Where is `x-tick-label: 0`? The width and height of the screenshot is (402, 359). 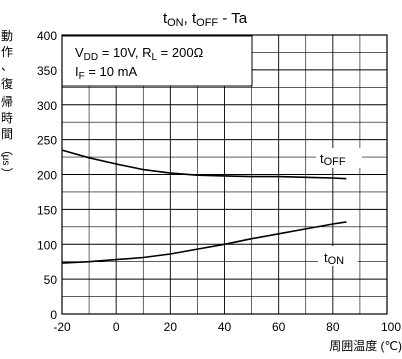
x-tick-label: 0 is located at coordinates (116, 327).